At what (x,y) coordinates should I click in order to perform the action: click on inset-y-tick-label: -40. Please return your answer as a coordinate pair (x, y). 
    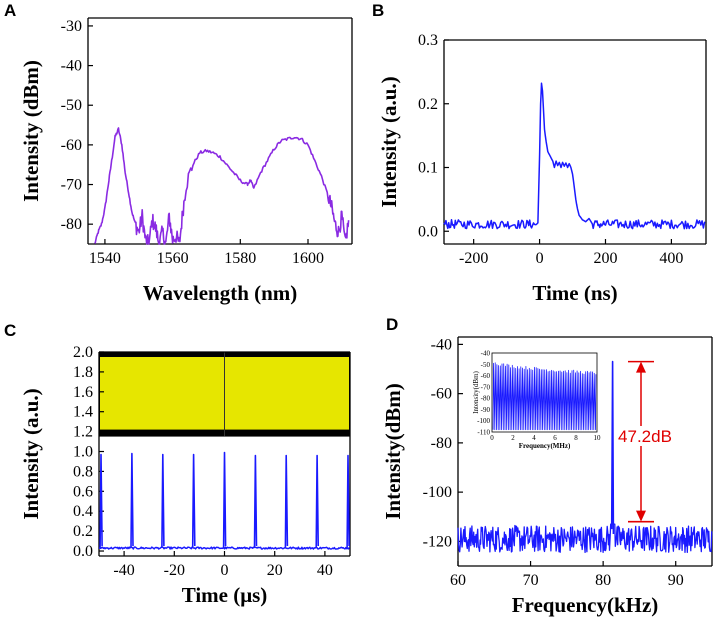
    Looking at the image, I should click on (486, 354).